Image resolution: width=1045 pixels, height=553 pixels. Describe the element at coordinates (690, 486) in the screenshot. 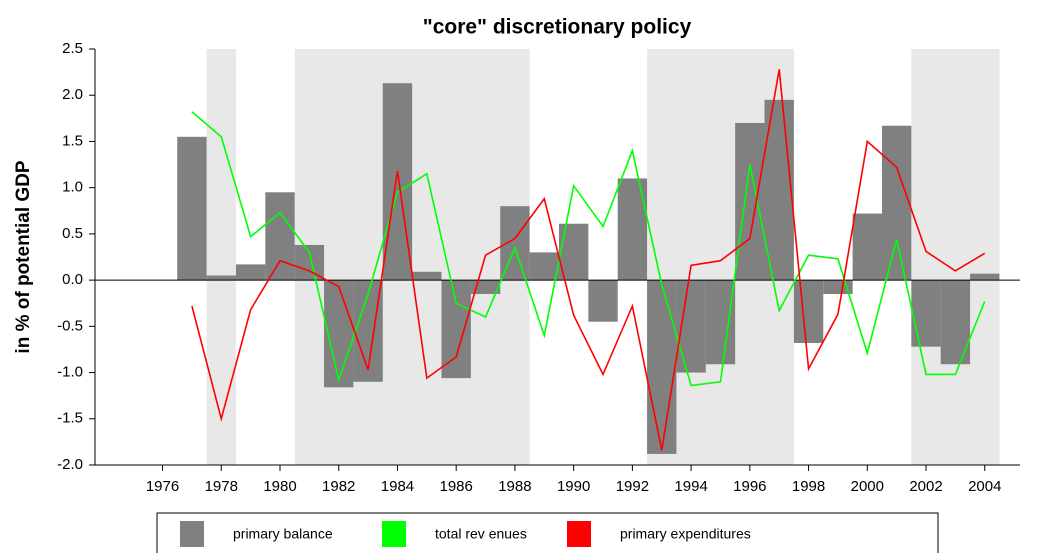

I see `x-tick-label: 1994` at that location.